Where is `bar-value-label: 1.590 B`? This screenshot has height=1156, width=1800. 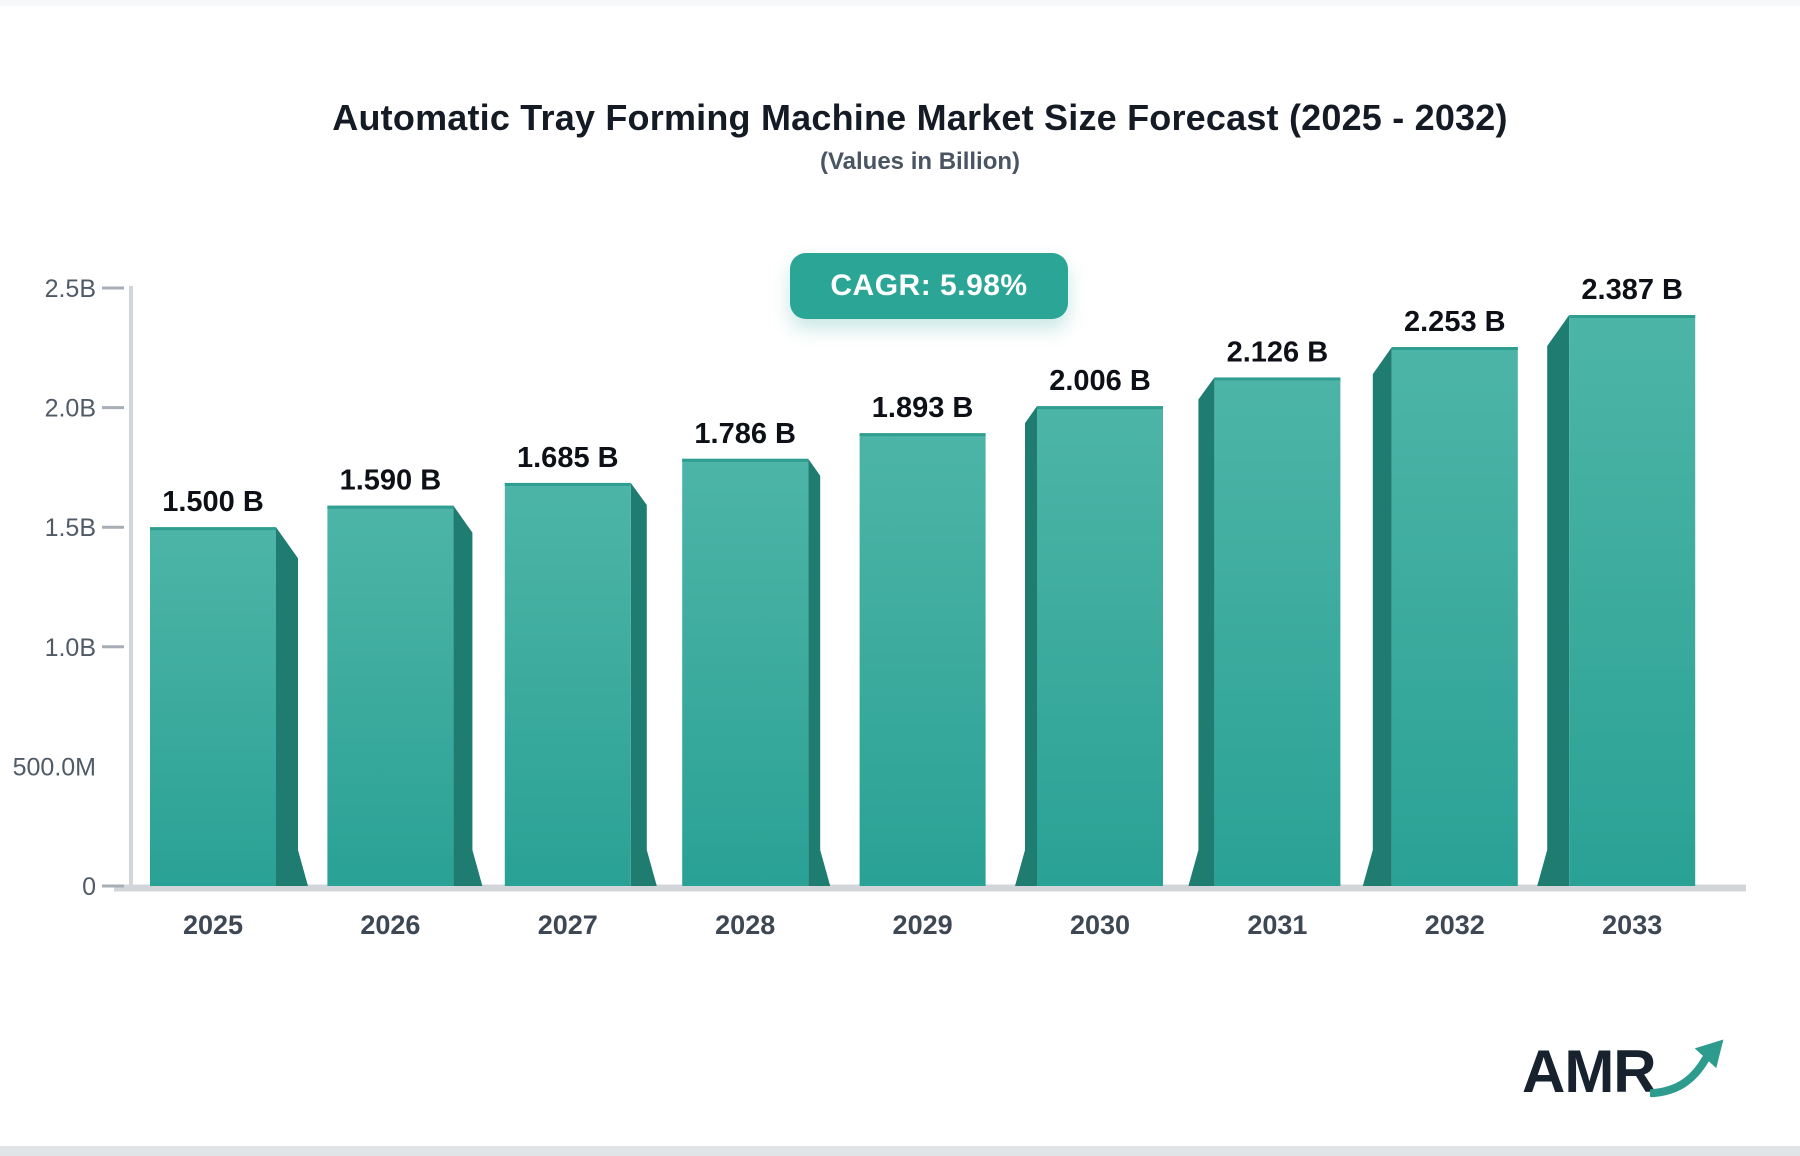
bar-value-label: 1.590 B is located at coordinates (391, 481).